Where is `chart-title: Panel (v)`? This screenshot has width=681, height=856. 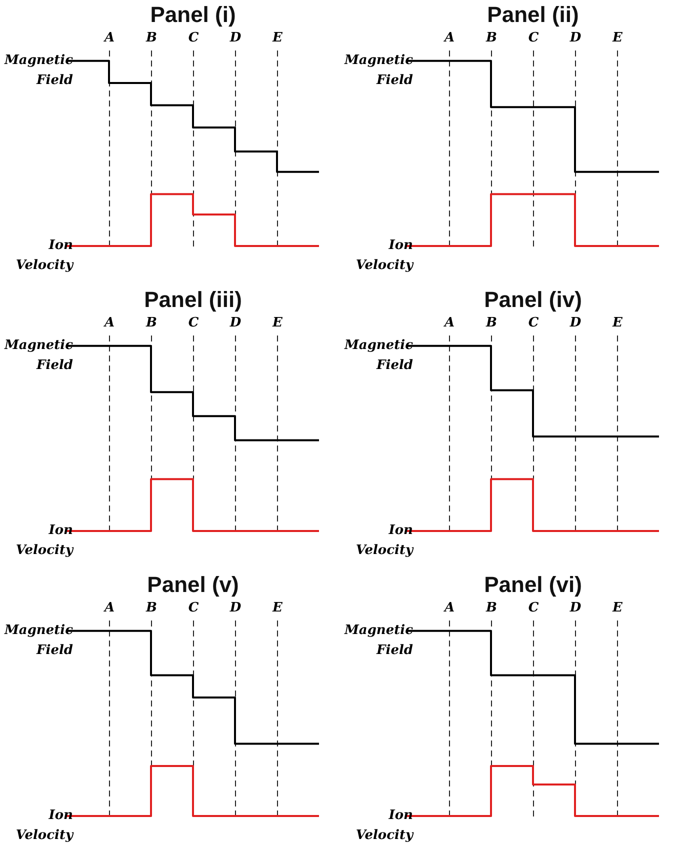 chart-title: Panel (v) is located at coordinates (193, 584).